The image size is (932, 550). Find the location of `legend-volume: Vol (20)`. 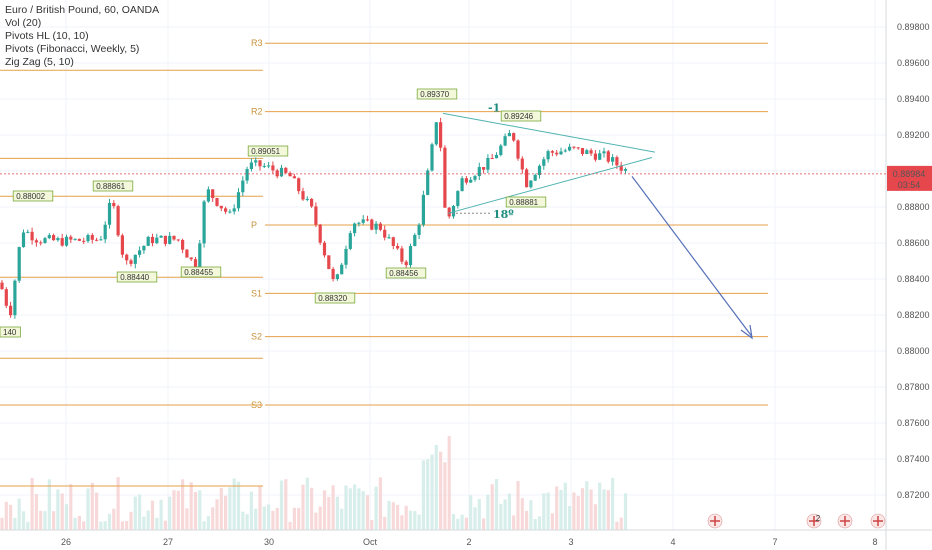

legend-volume: Vol (20) is located at coordinates (23, 23).